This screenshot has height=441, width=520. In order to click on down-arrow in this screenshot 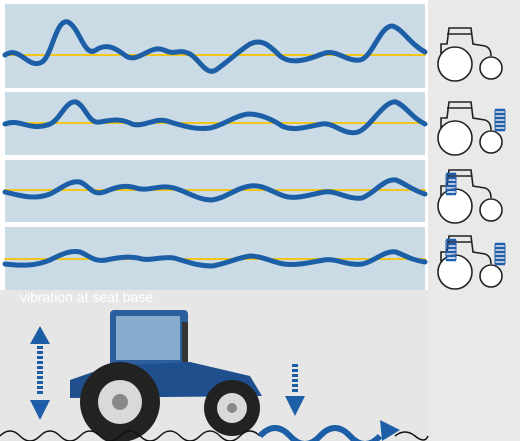, I will do `click(295, 390)`.